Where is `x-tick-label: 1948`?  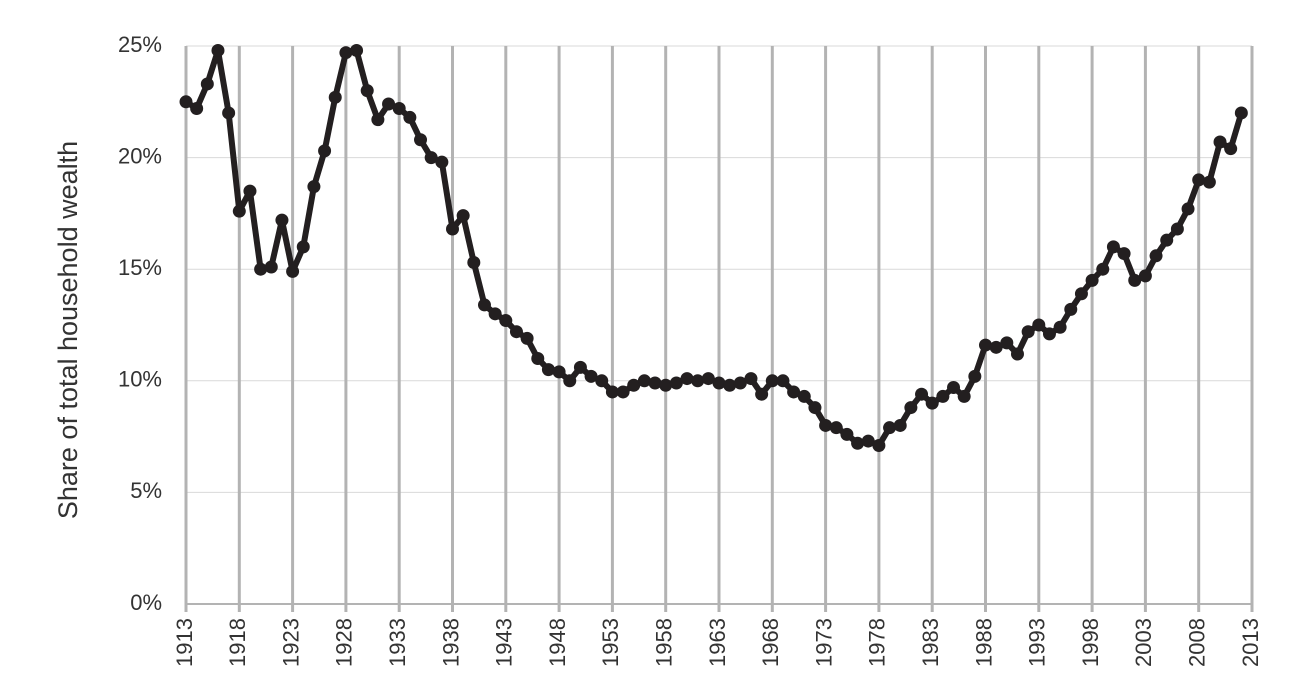
x-tick-label: 1948 is located at coordinates (557, 642).